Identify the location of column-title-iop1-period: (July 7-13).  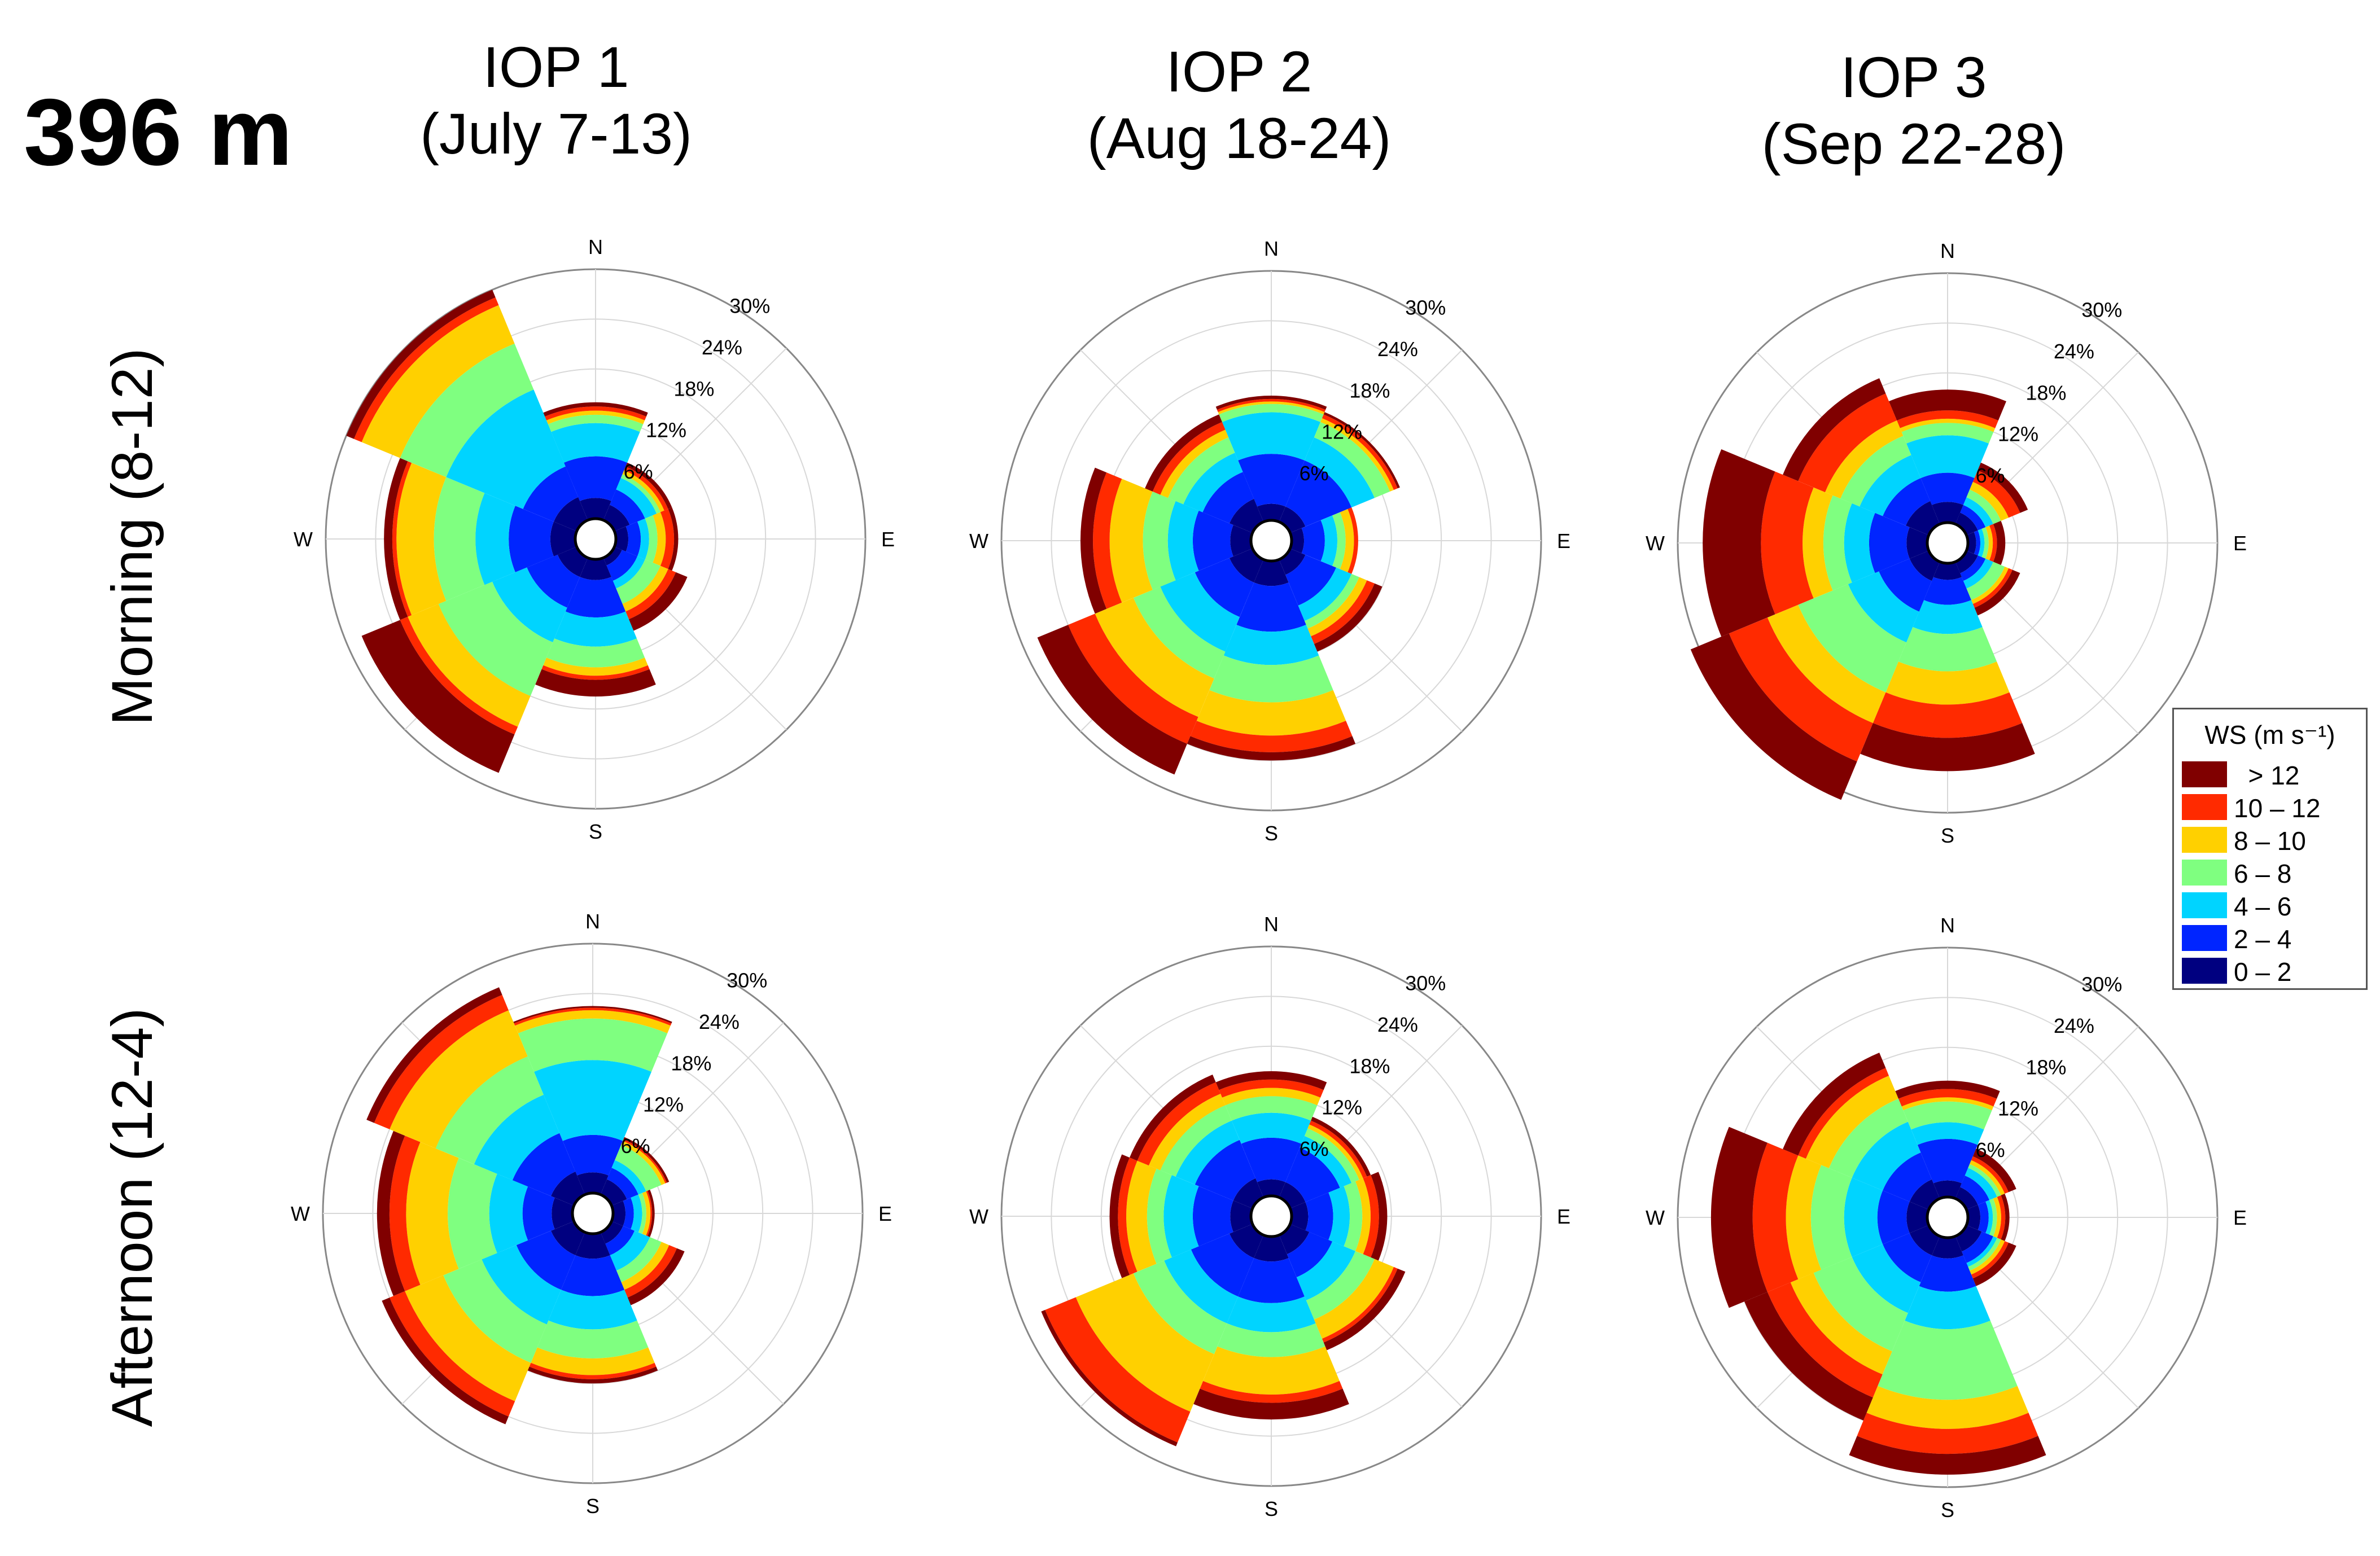
(556, 134).